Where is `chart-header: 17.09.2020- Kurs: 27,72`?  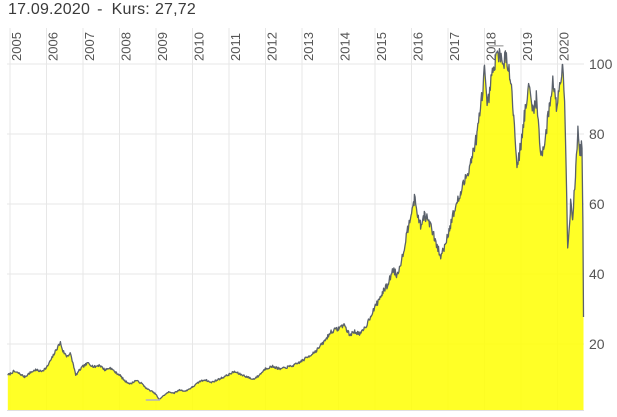
chart-header: 17.09.2020- Kurs: 27,72 is located at coordinates (102, 10).